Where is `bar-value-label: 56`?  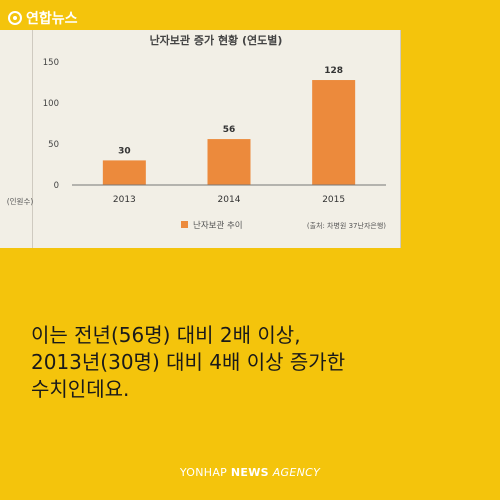 bar-value-label: 56 is located at coordinates (229, 130).